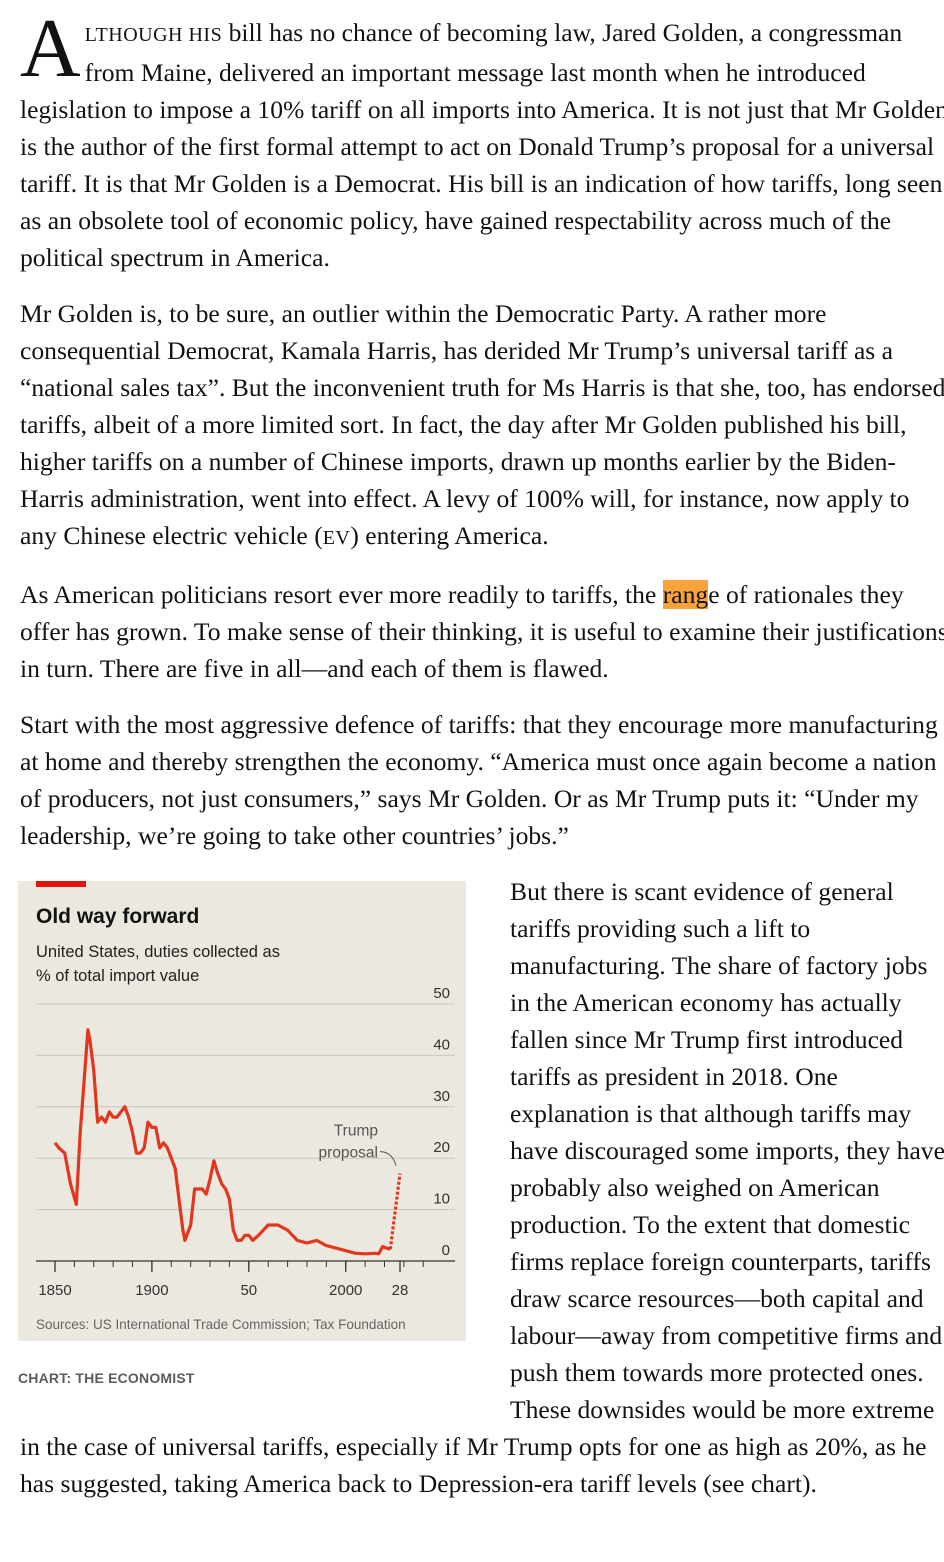  I want to click on y-tick-label: 0, so click(446, 1250).